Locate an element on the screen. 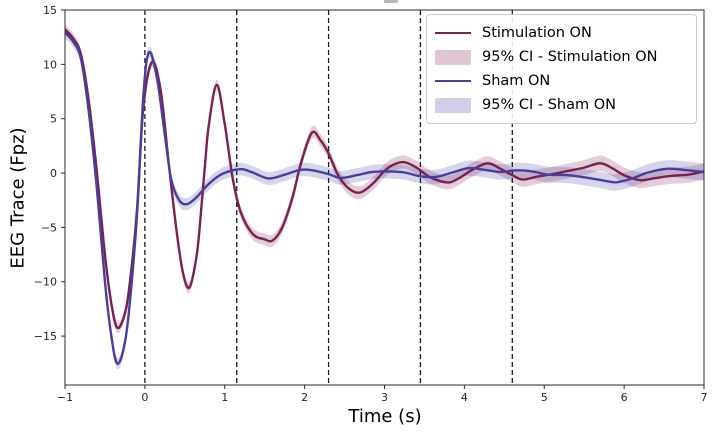 The image size is (714, 435). x-tick-label: 2 is located at coordinates (304, 397).